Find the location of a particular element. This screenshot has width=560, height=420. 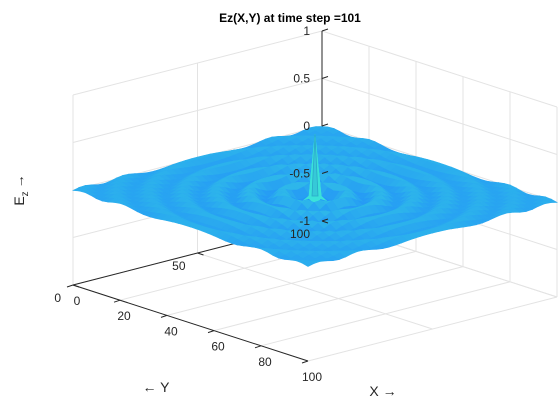

y-tick-labels: 0 50 100 is located at coordinates (191, 262).